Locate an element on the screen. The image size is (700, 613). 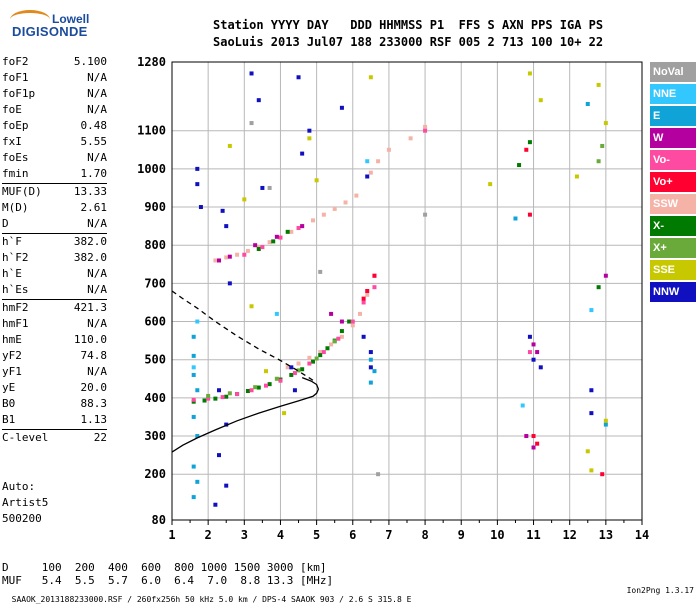
param-key: hmE is located at coordinates (12, 339).